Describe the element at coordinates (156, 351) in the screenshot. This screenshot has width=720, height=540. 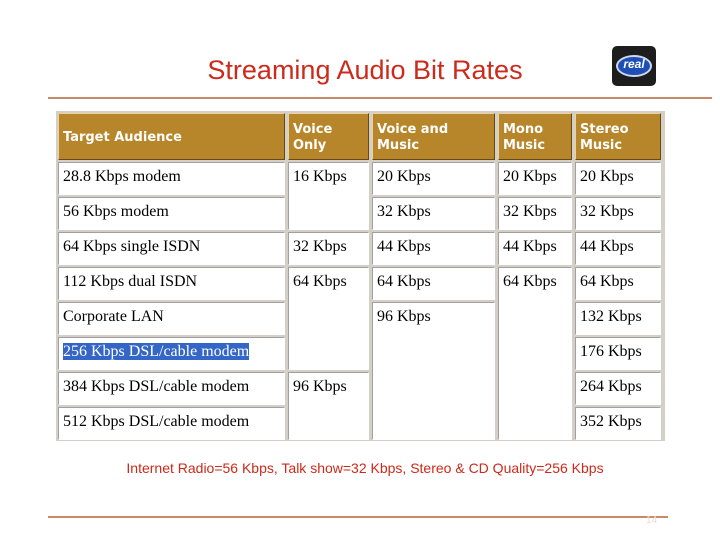
I see `selected-text: 256 Kbps DSL/cable modem` at that location.